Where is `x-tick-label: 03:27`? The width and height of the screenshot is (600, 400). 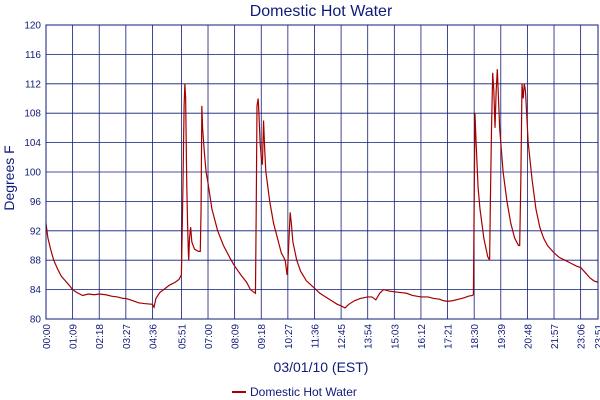 x-tick-label: 03:27 is located at coordinates (127, 336).